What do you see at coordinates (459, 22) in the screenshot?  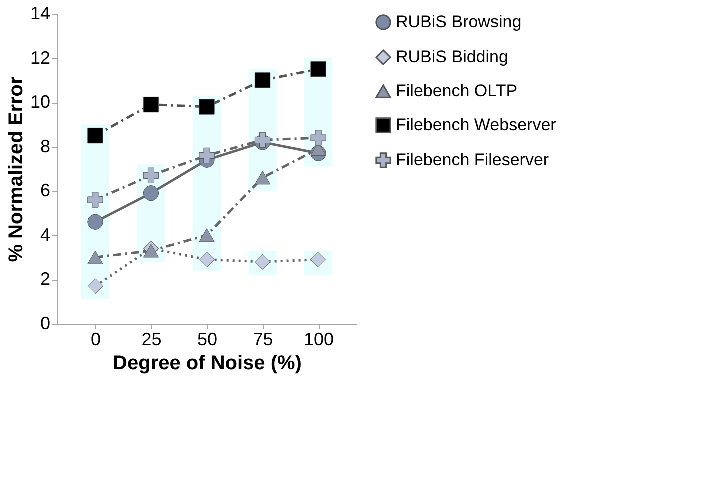 I see `legend-label: RUBiS Browsing` at bounding box center [459, 22].